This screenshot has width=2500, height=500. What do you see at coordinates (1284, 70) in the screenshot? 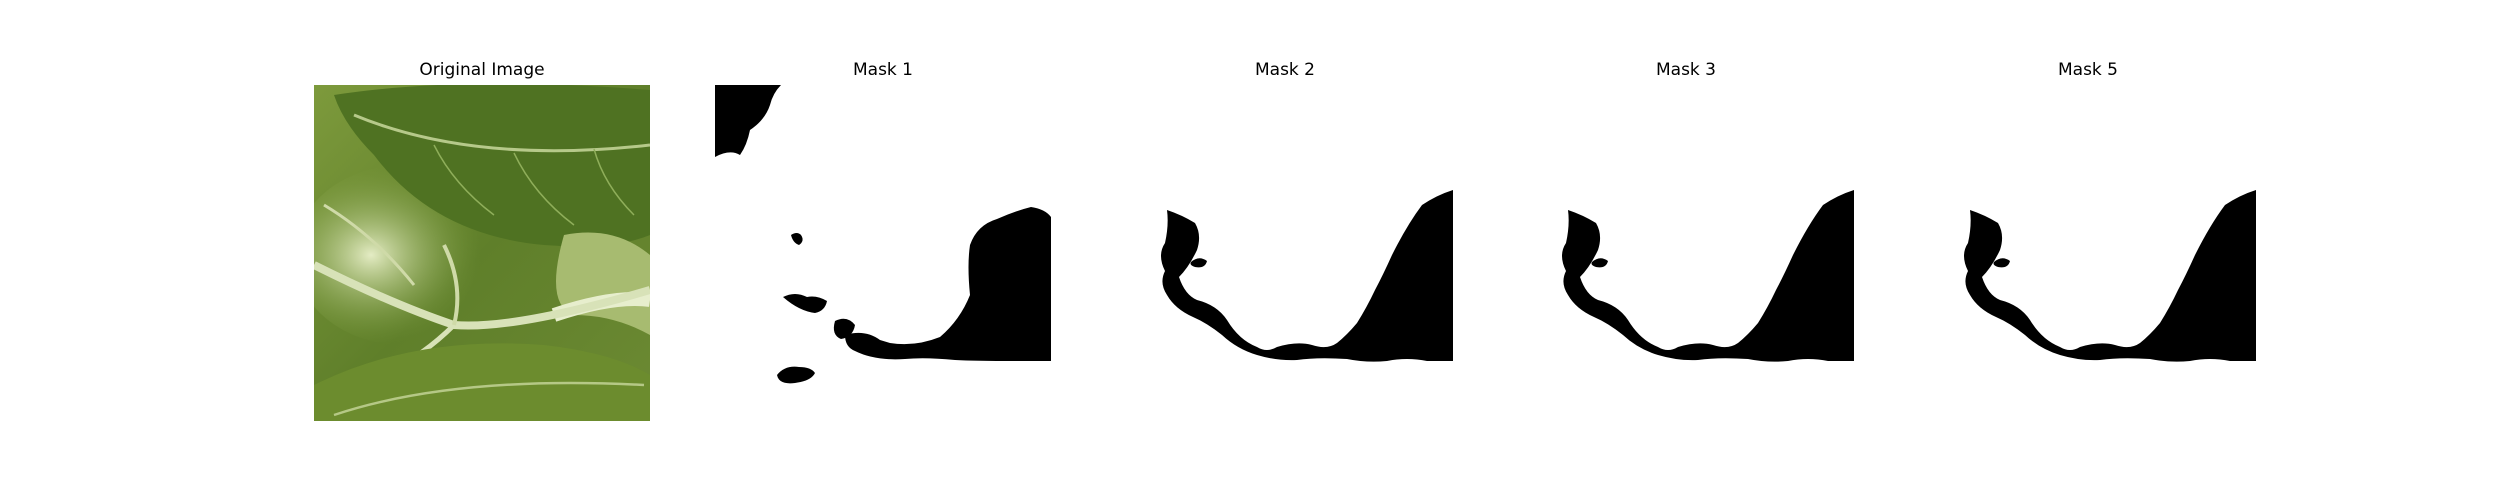
I see `panel-title: Mask 2` at bounding box center [1284, 70].